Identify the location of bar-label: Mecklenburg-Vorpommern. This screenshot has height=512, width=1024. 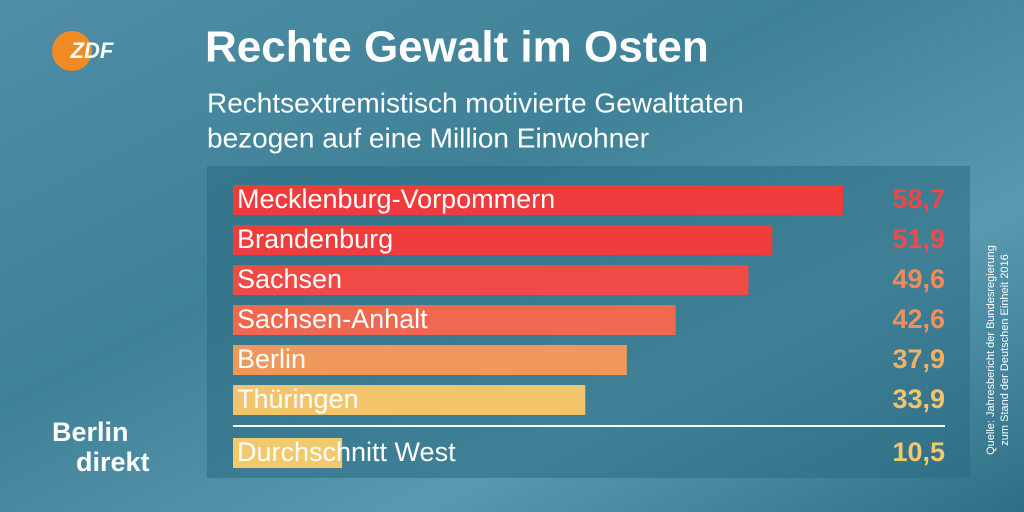
(396, 199).